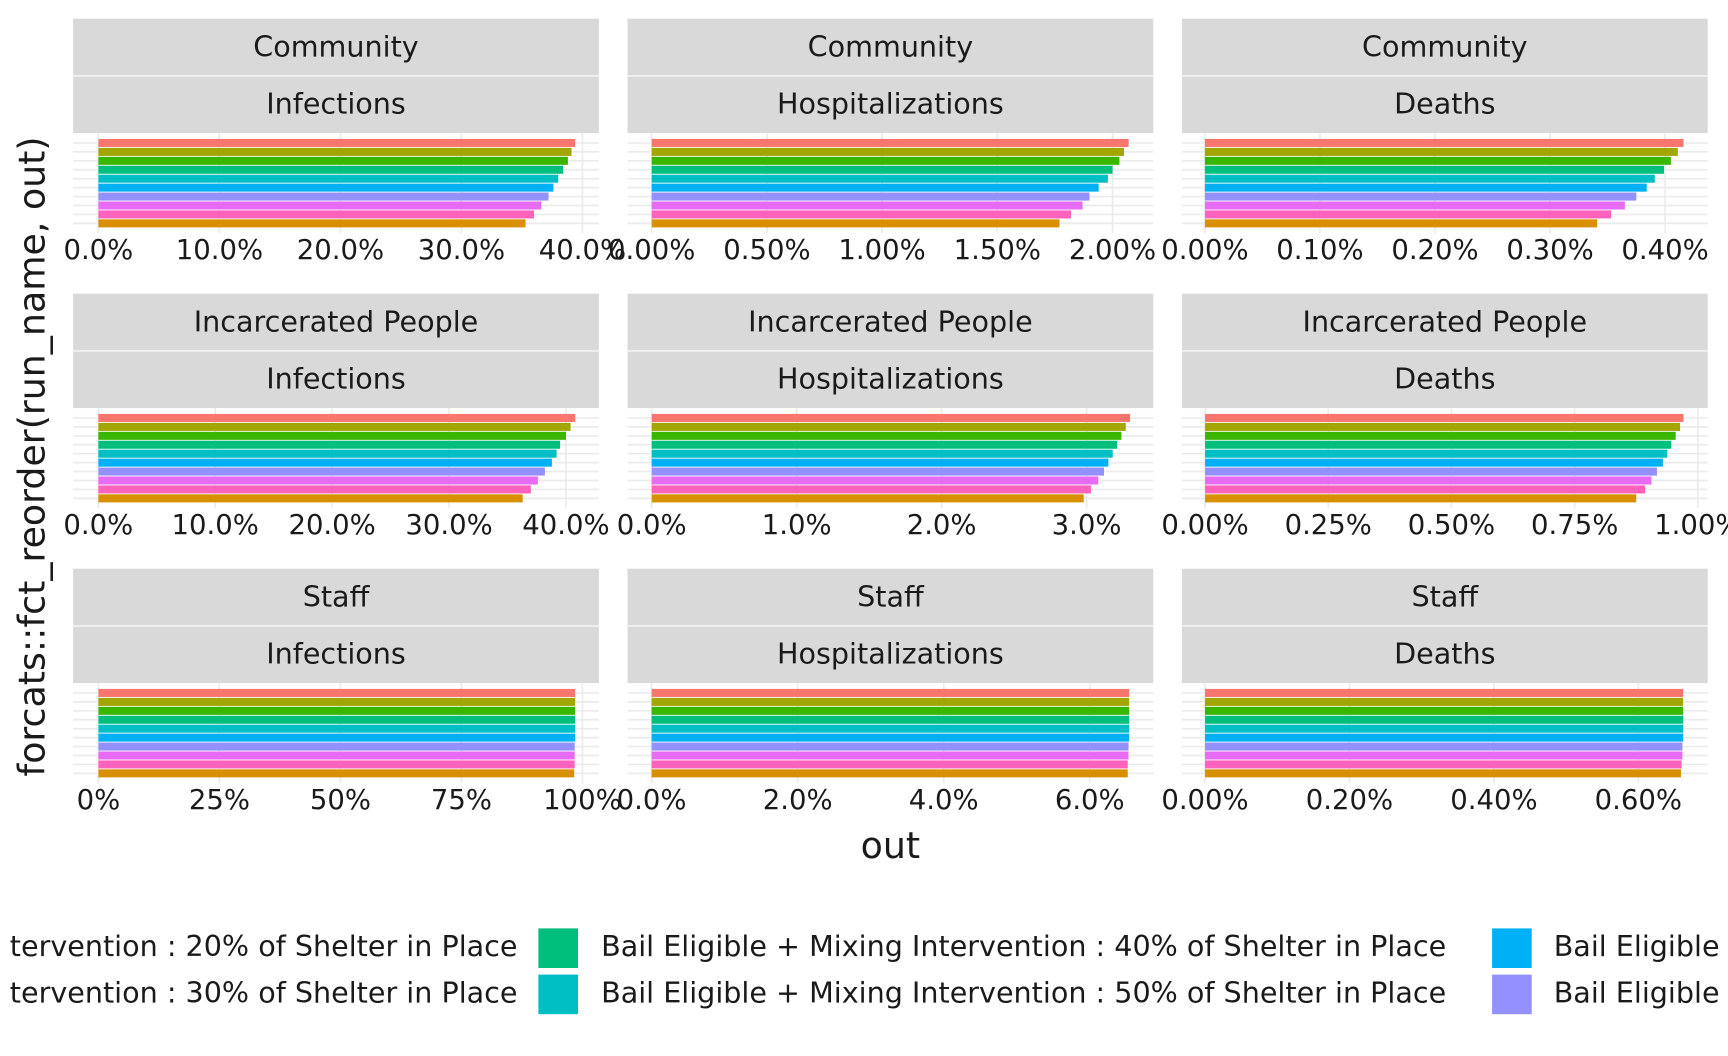 This screenshot has width=1728, height=1056. I want to click on x-tick-label: 10.0%, so click(215, 525).